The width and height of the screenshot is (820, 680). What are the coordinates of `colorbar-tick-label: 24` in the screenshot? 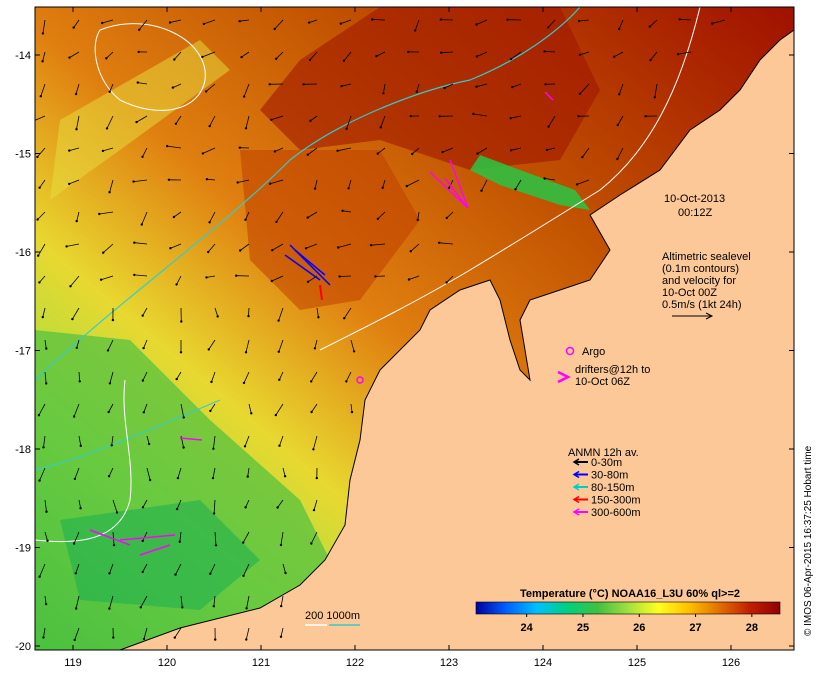 It's located at (527, 628).